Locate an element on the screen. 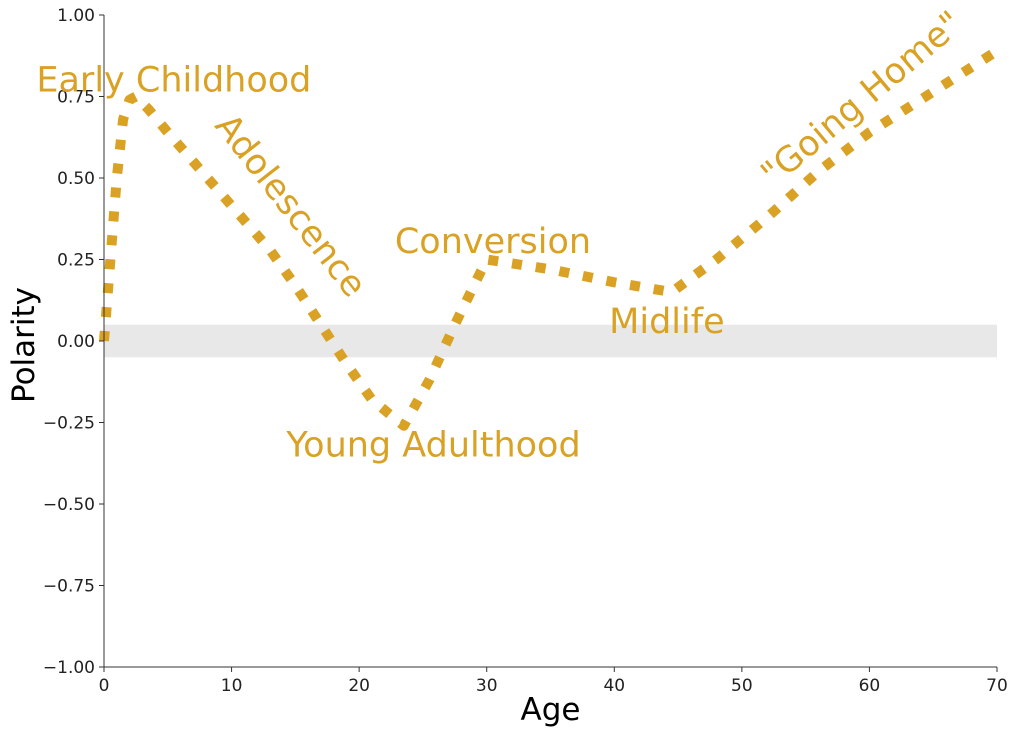  y-tick-label: 0.00 is located at coordinates (76, 342).